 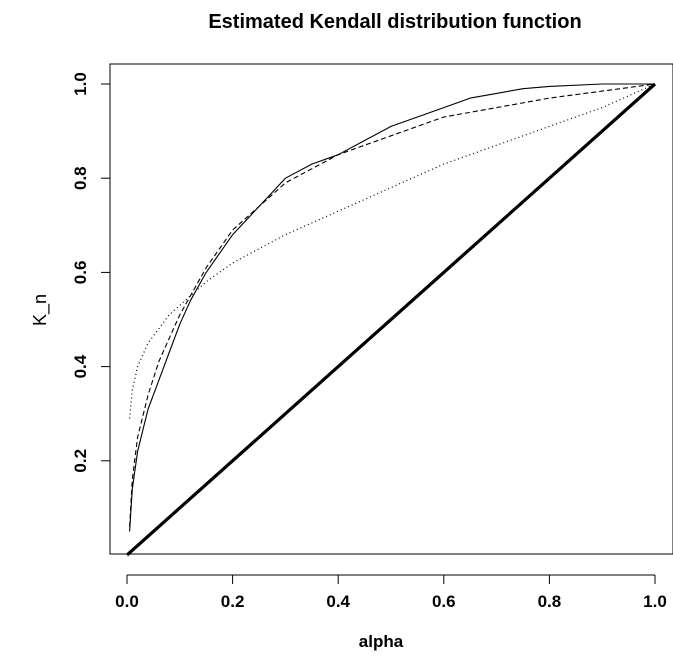 I want to click on x-axis-label: alpha, so click(x=381, y=641).